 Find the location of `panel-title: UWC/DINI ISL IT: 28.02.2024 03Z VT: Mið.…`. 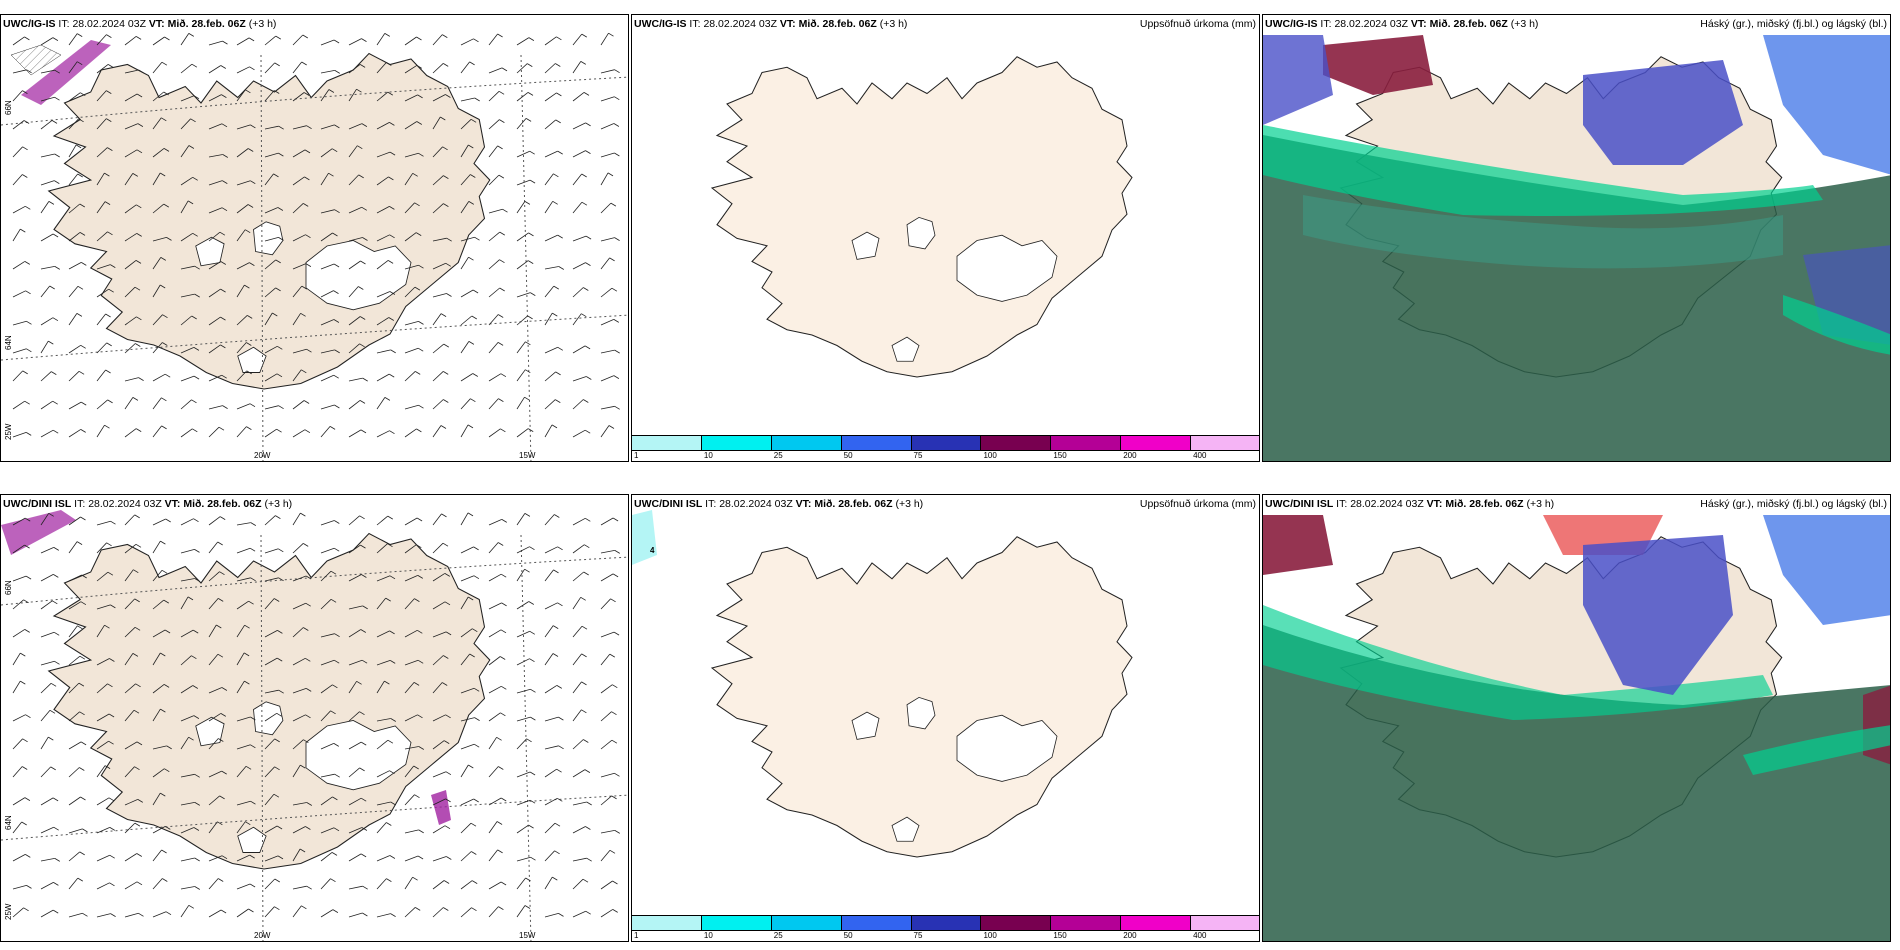

panel-title: UWC/DINI ISL IT: 28.02.2024 03Z VT: Mið.… is located at coordinates (1410, 504).